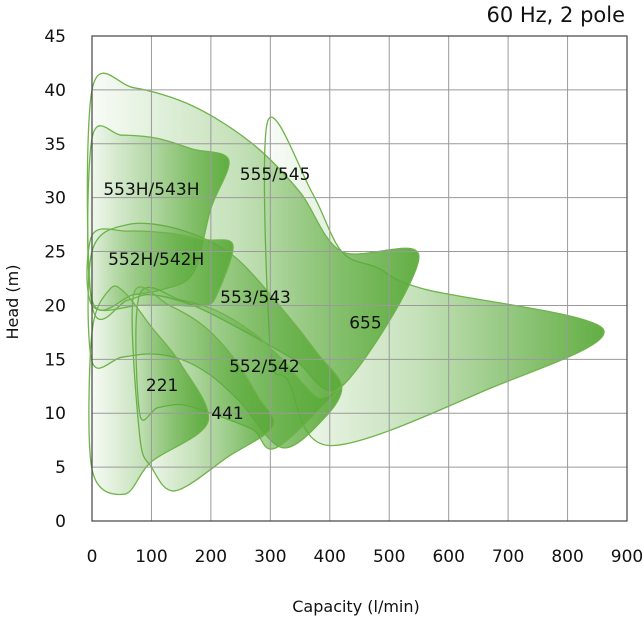  I want to click on region-label-552h-542h: 552H/542H, so click(156, 260).